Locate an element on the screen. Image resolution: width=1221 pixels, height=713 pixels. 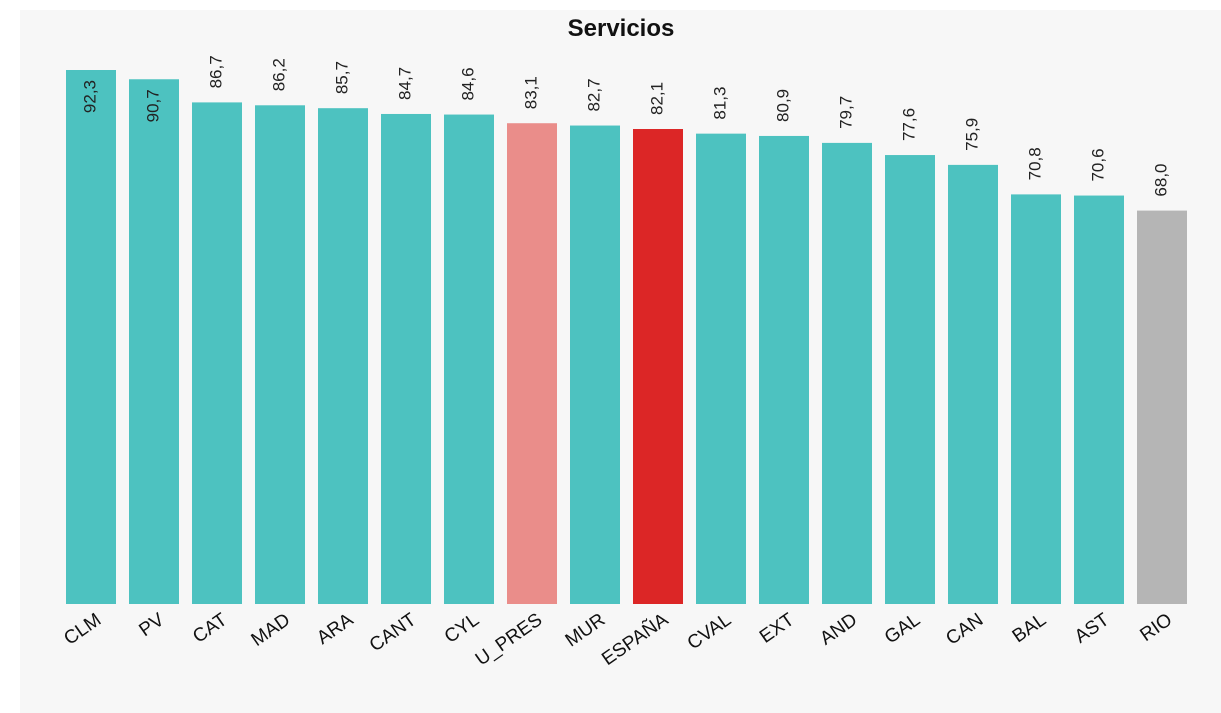
value-label-ast: 70,6 is located at coordinates (1097, 164).